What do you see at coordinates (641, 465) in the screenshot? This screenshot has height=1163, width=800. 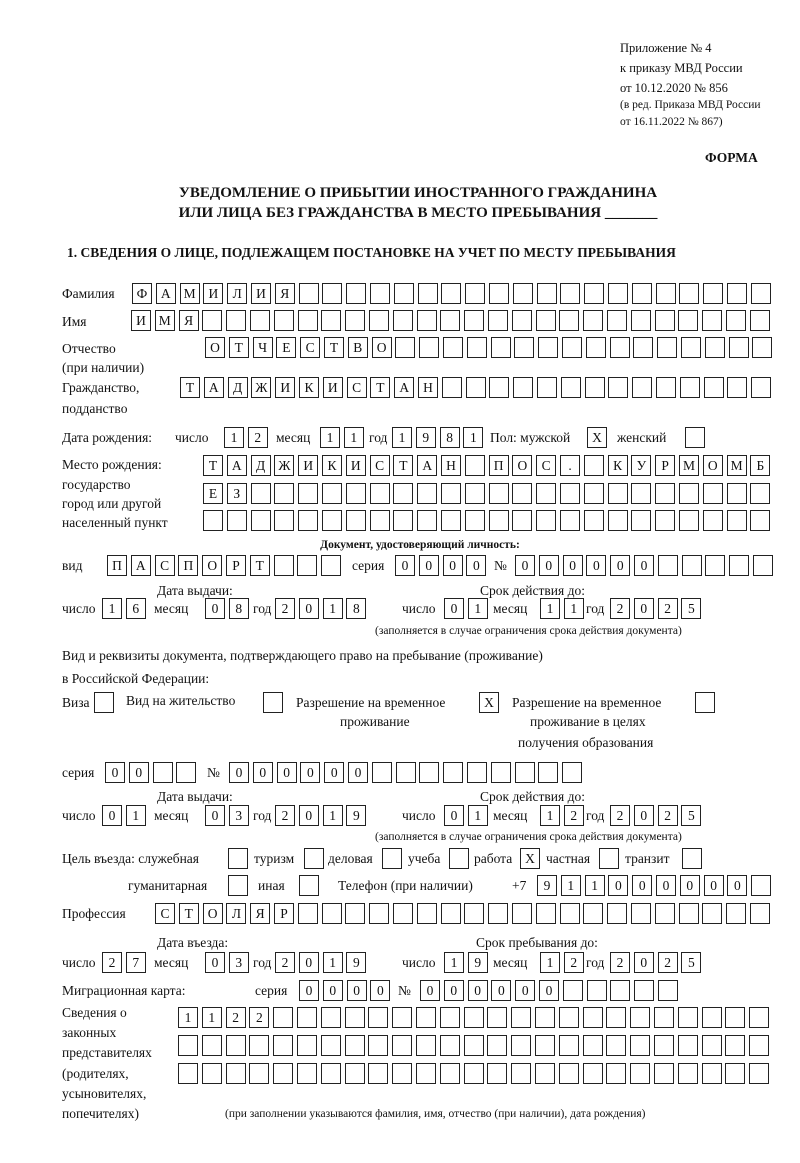 I see `char-cell: У` at bounding box center [641, 465].